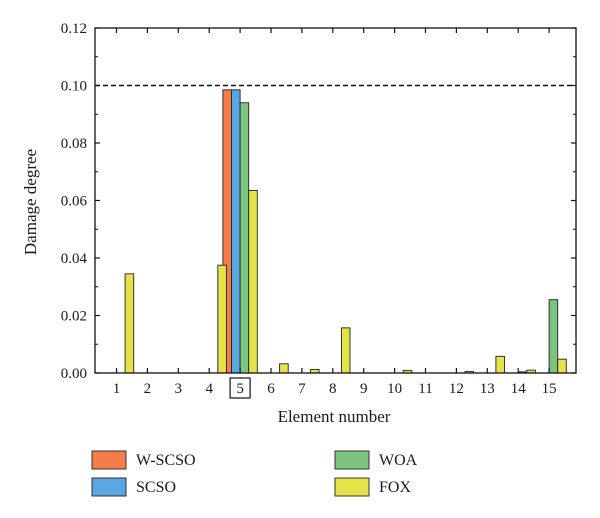  I want to click on legend-label: WOA, so click(398, 460).